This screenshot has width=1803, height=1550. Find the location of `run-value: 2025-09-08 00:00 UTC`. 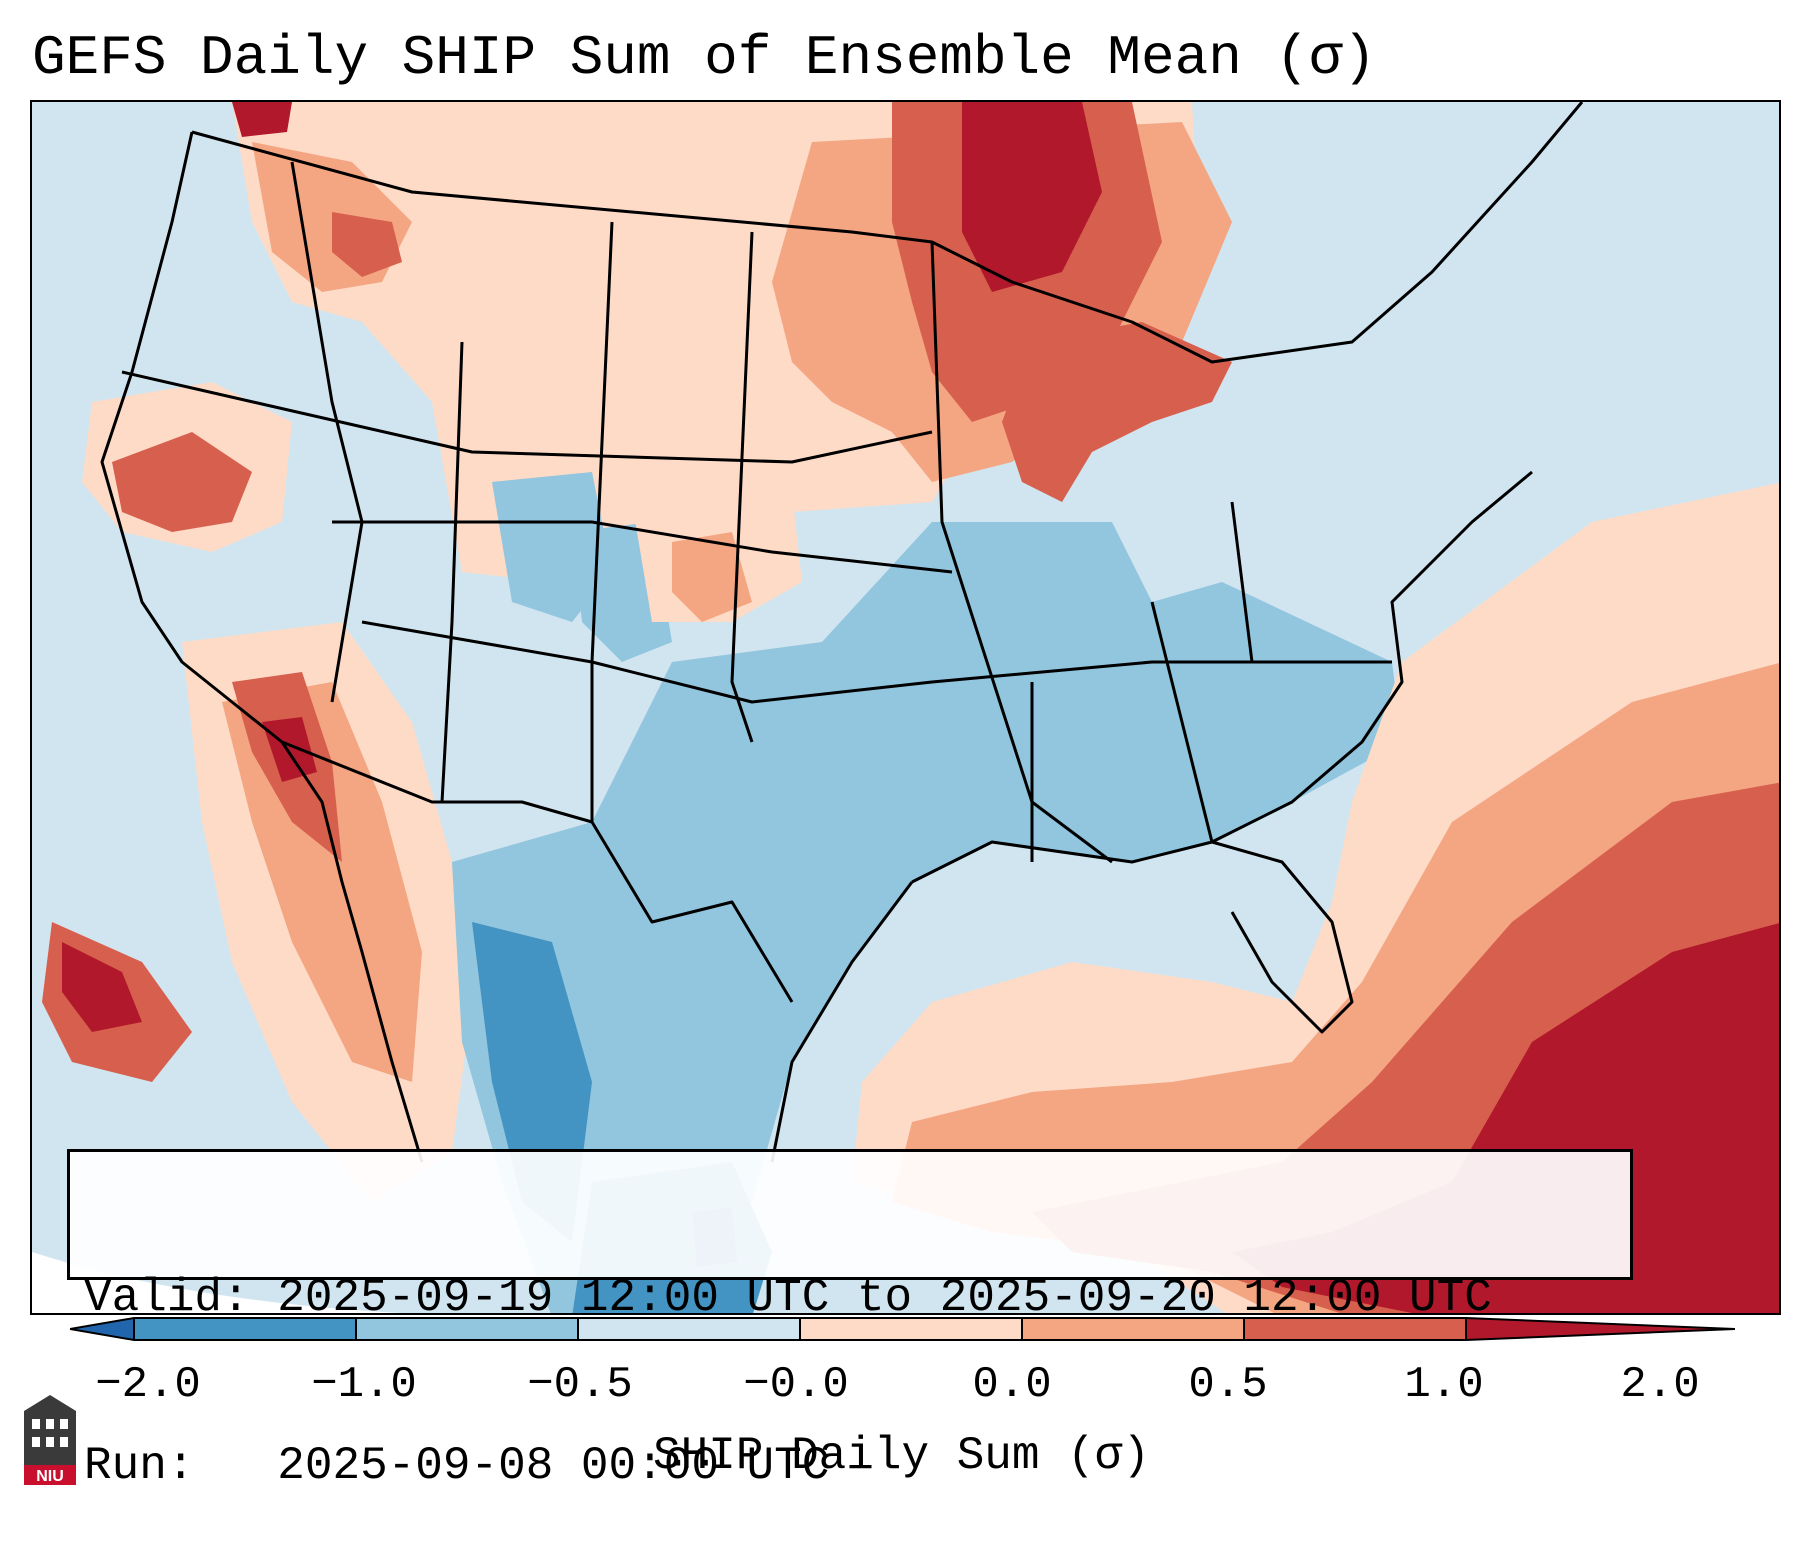

run-value: 2025-09-08 00:00 UTC is located at coordinates (553, 1466).